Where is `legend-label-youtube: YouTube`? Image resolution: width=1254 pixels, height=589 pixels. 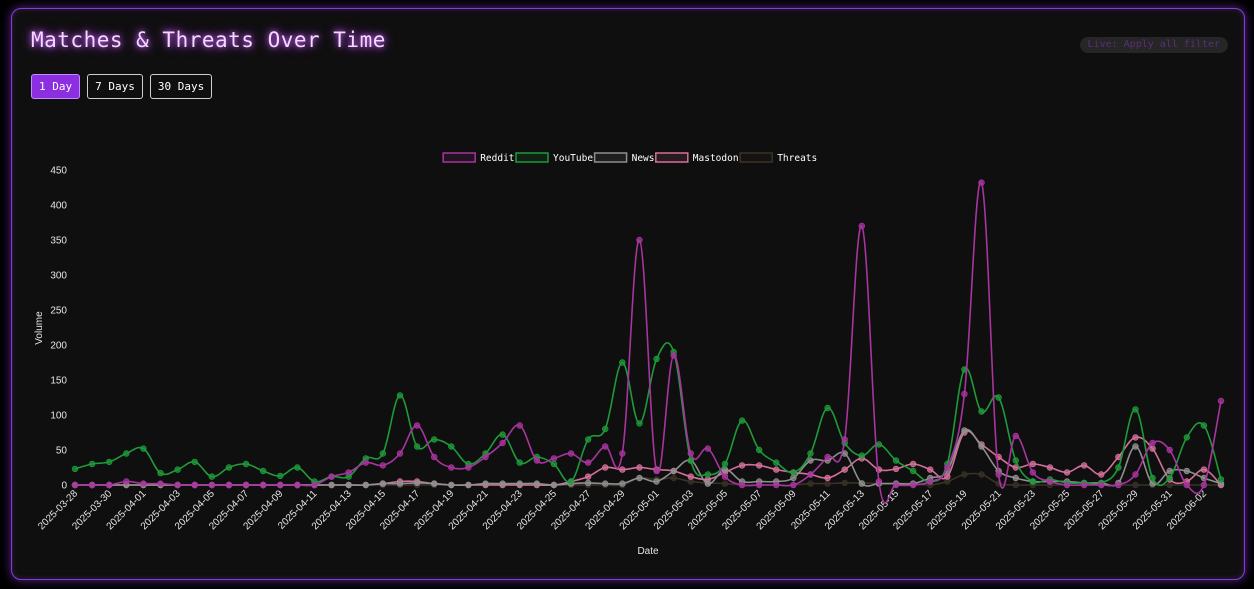
legend-label-youtube: YouTube is located at coordinates (573, 158).